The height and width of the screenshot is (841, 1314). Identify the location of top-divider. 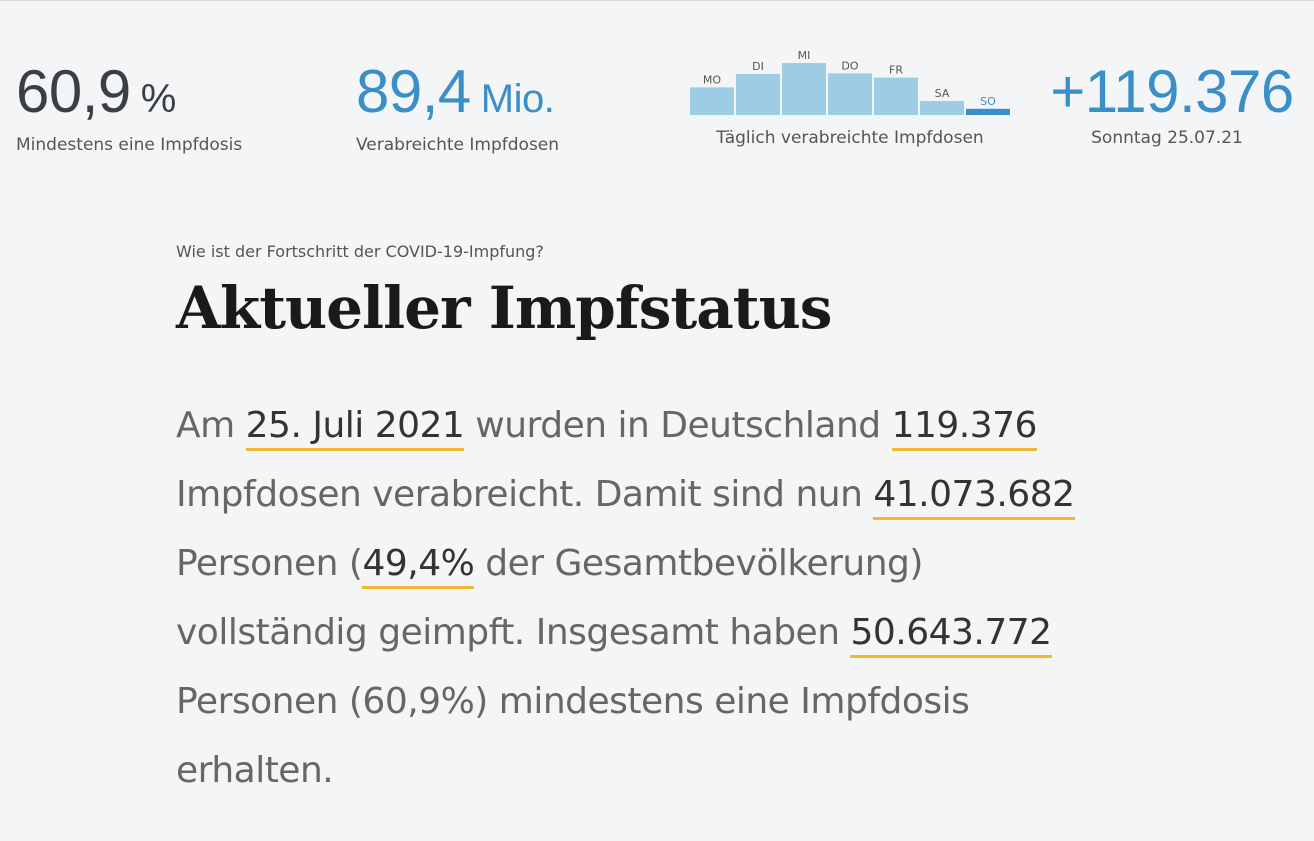
(657, 0).